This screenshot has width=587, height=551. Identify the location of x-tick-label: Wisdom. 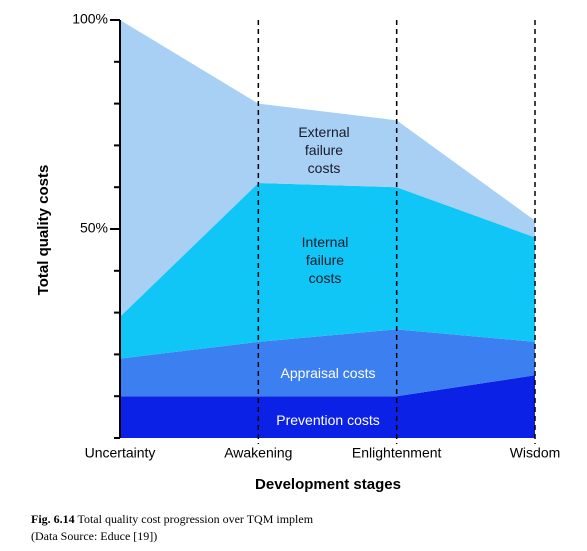
(535, 453).